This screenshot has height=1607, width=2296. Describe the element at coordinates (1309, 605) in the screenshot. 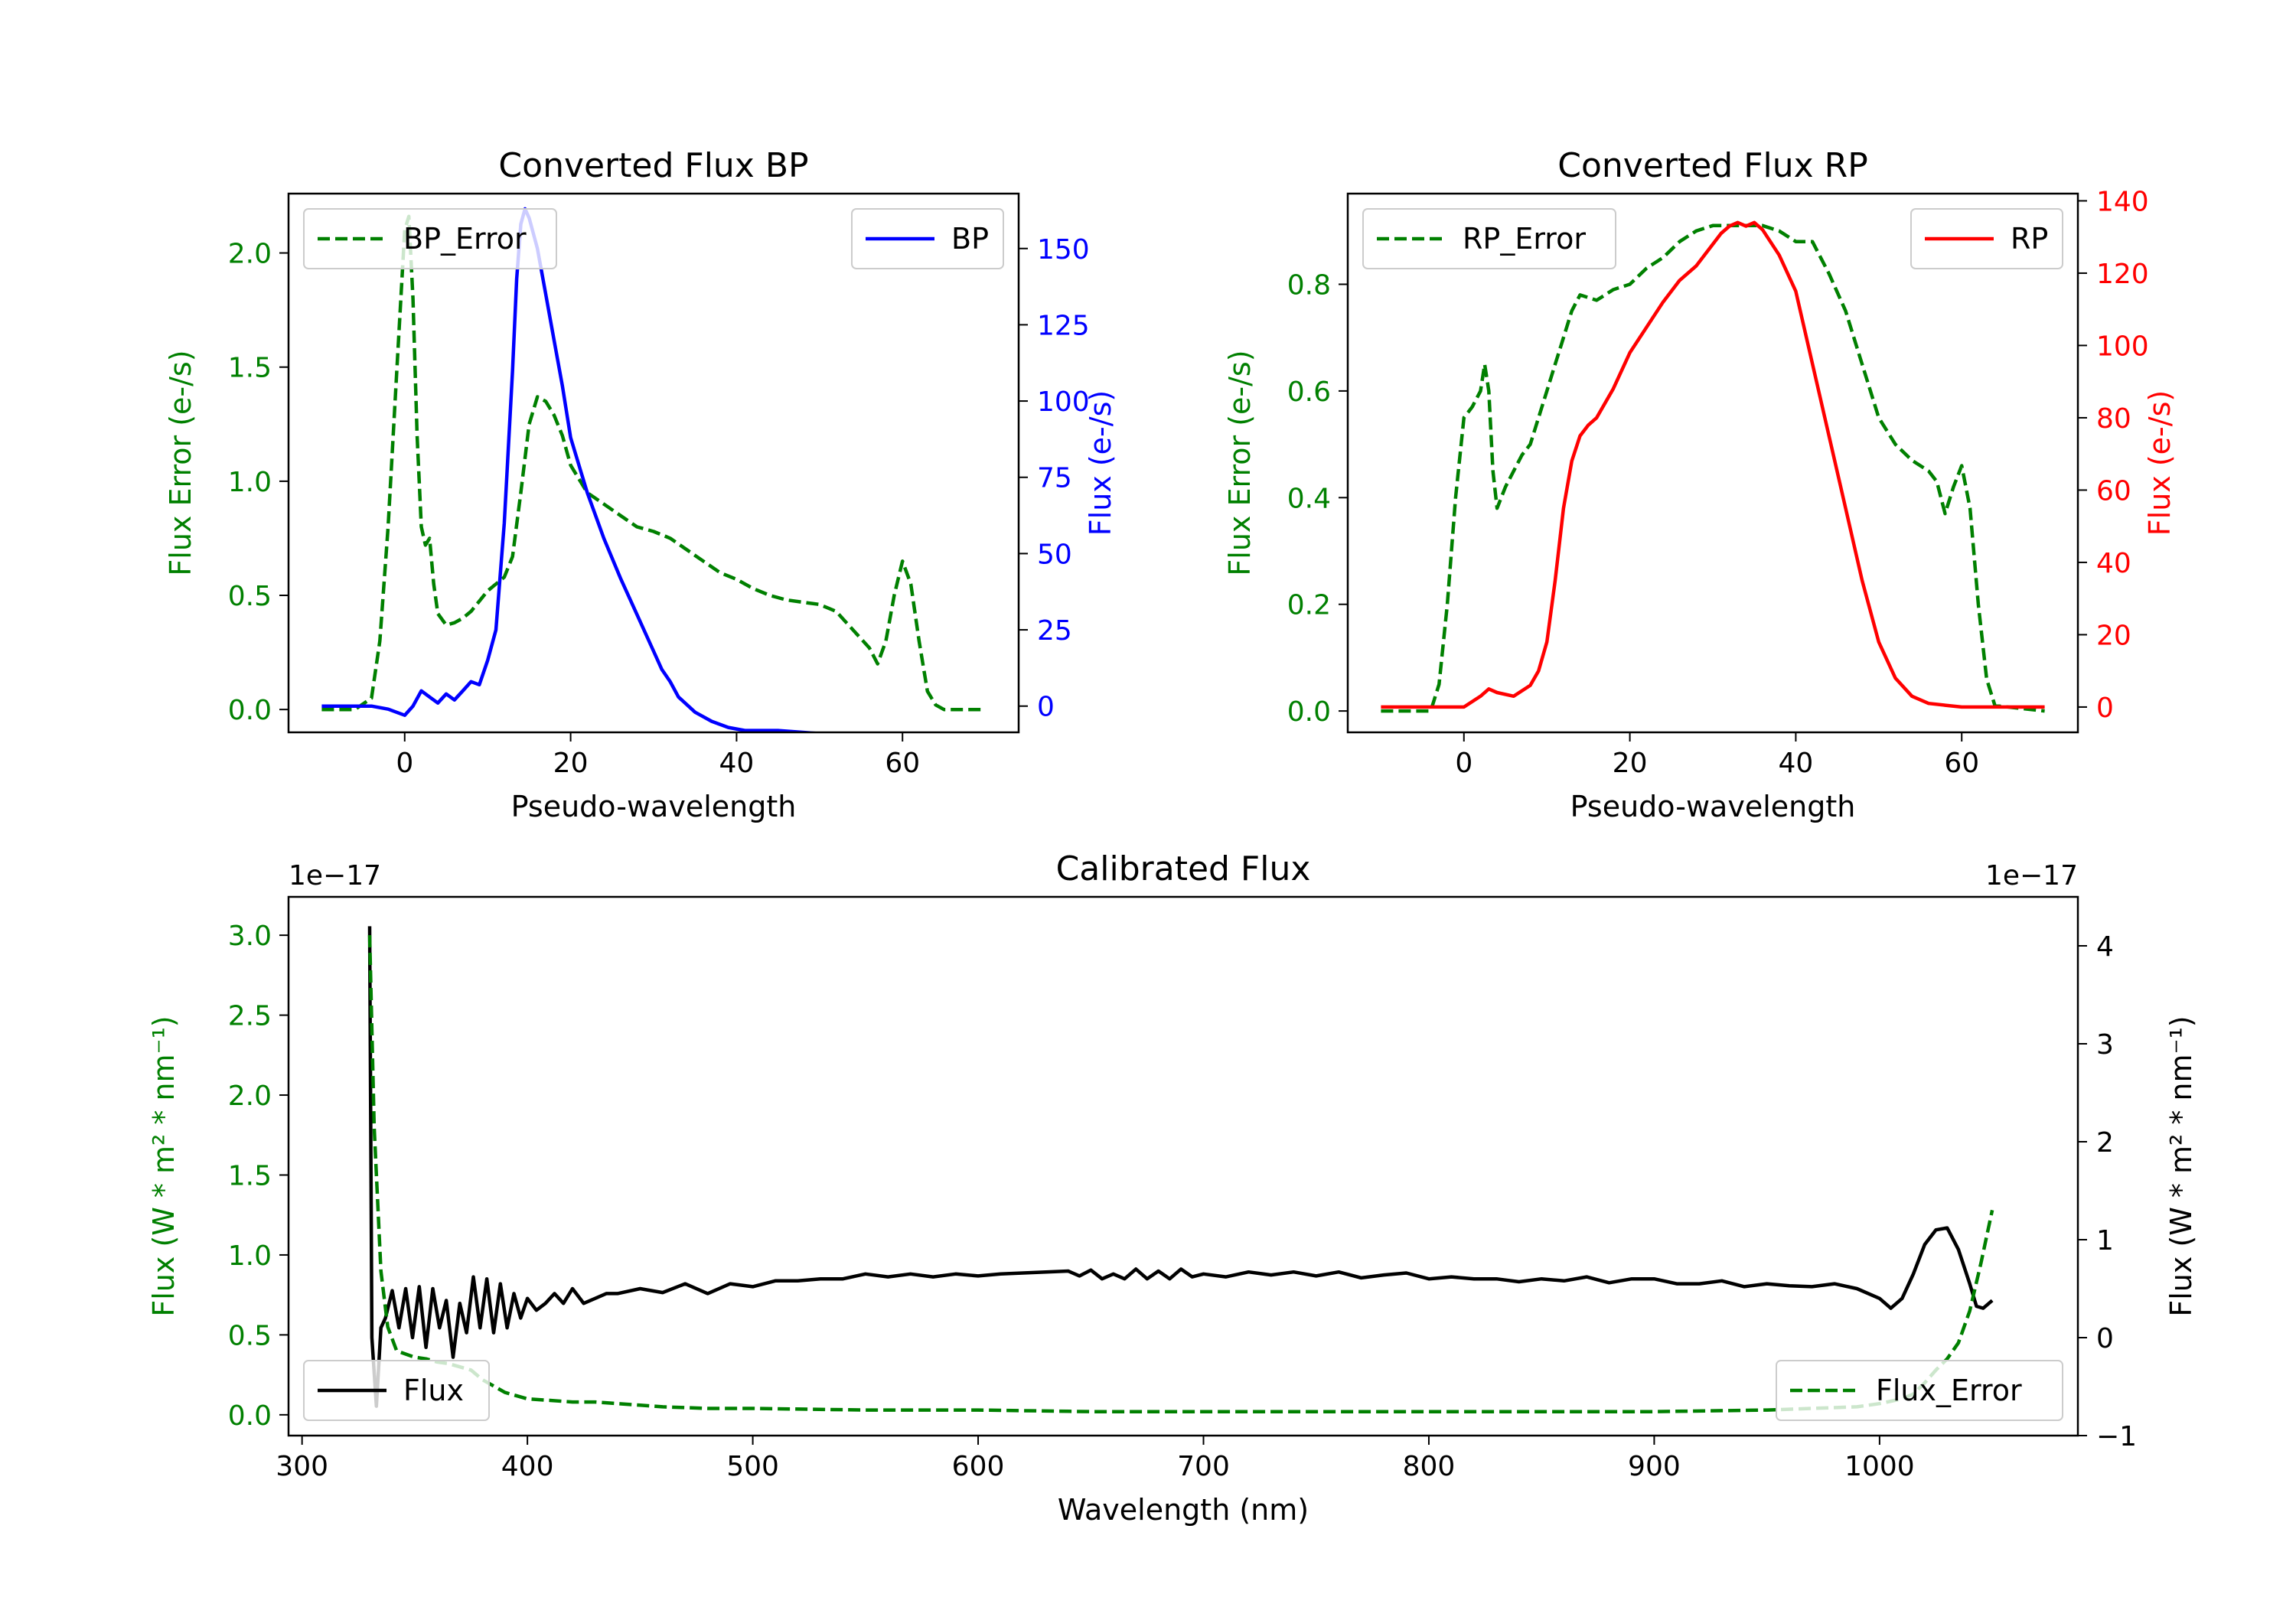

I see `left-tick-label: 0.2` at that location.